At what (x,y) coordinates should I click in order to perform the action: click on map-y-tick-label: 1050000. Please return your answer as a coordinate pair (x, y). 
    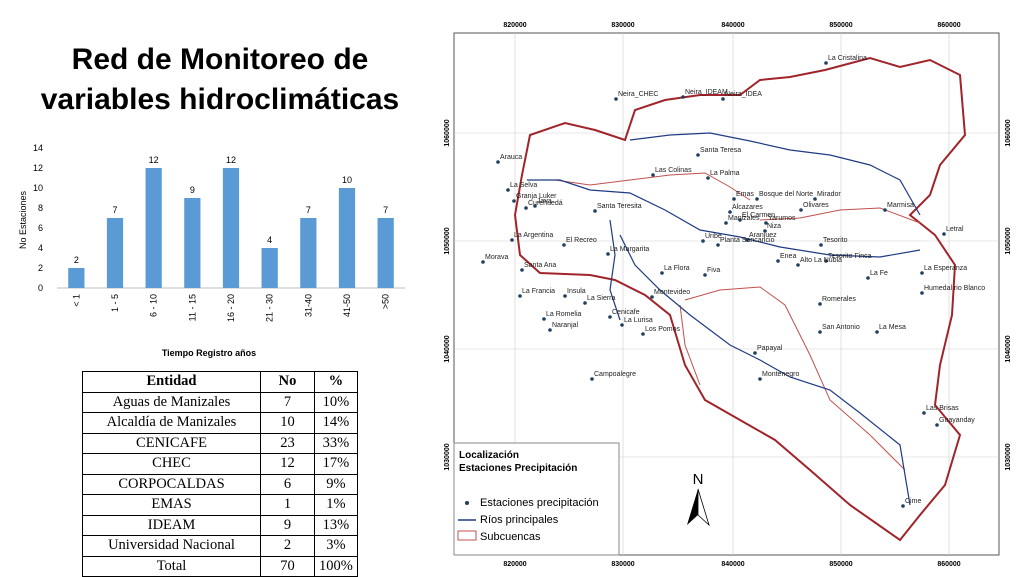
    Looking at the image, I should click on (447, 240).